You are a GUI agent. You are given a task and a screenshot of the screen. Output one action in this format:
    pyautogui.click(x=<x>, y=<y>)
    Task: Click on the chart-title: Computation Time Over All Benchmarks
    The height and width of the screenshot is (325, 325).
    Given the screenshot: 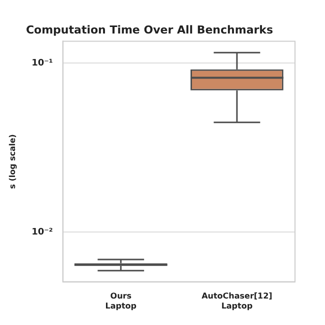 What is the action you would take?
    pyautogui.click(x=150, y=29)
    